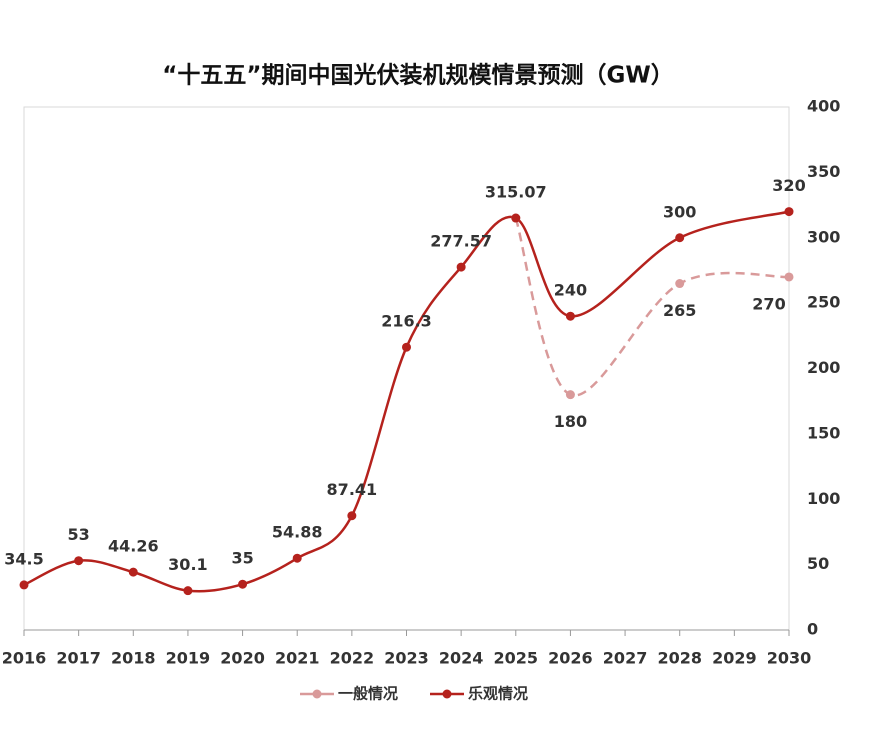 The image size is (880, 744). Describe the element at coordinates (187, 564) in the screenshot. I see `data-label: 30.1` at that location.